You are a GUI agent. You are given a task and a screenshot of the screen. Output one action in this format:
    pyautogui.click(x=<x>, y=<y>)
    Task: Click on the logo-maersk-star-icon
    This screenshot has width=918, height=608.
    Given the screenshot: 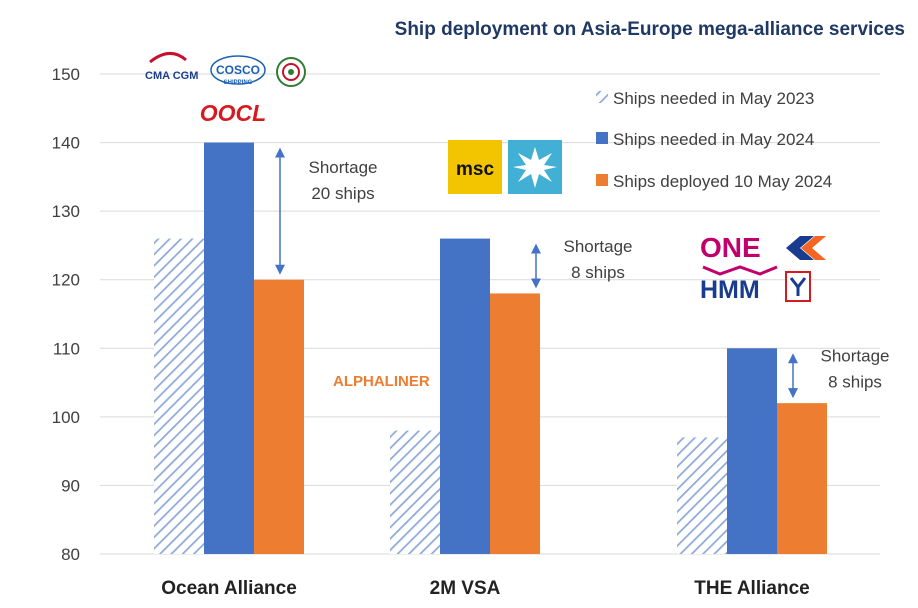 What is the action you would take?
    pyautogui.click(x=535, y=167)
    